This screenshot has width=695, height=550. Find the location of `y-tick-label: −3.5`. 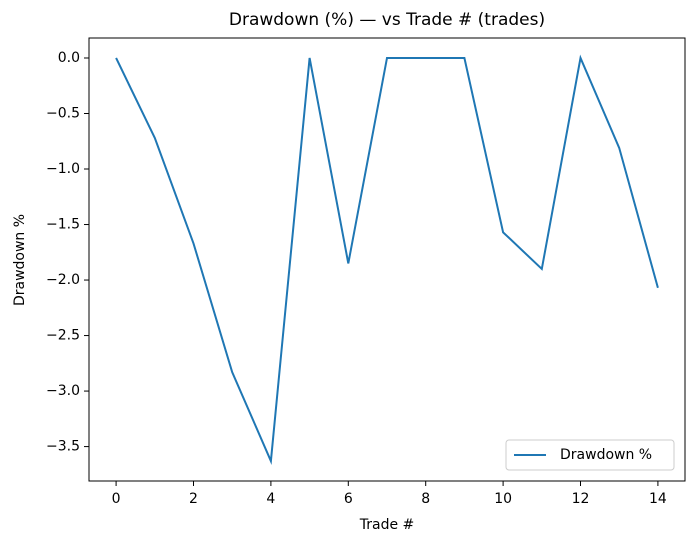

y-tick-label: −3.5 is located at coordinates (63, 447).